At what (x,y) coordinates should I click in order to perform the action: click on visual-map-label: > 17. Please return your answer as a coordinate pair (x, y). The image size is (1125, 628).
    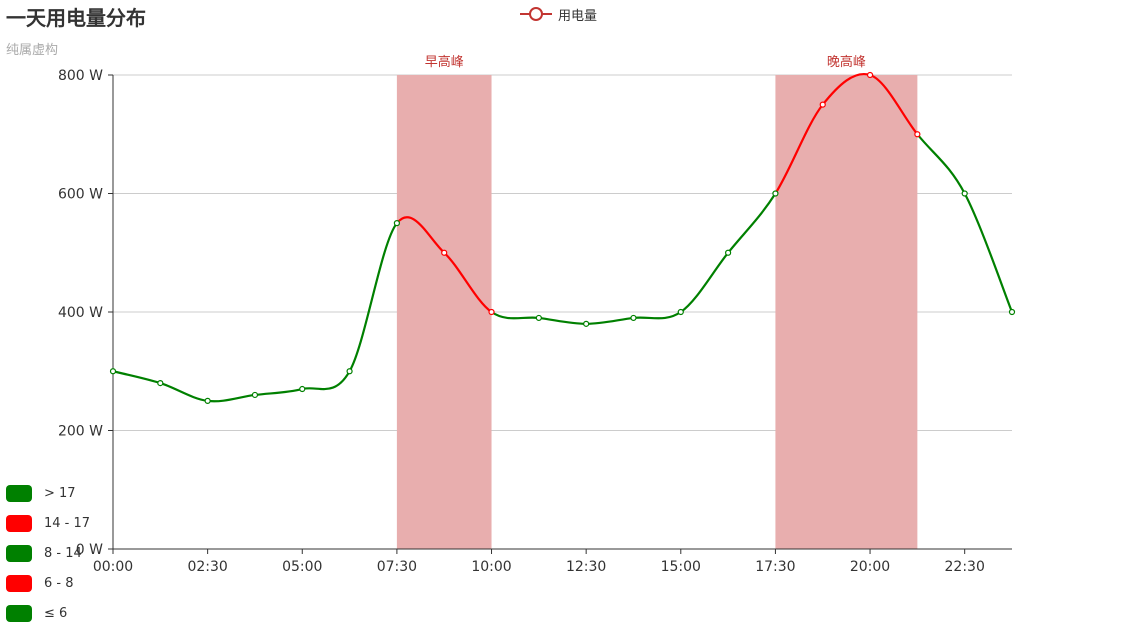
    Looking at the image, I should click on (60, 493).